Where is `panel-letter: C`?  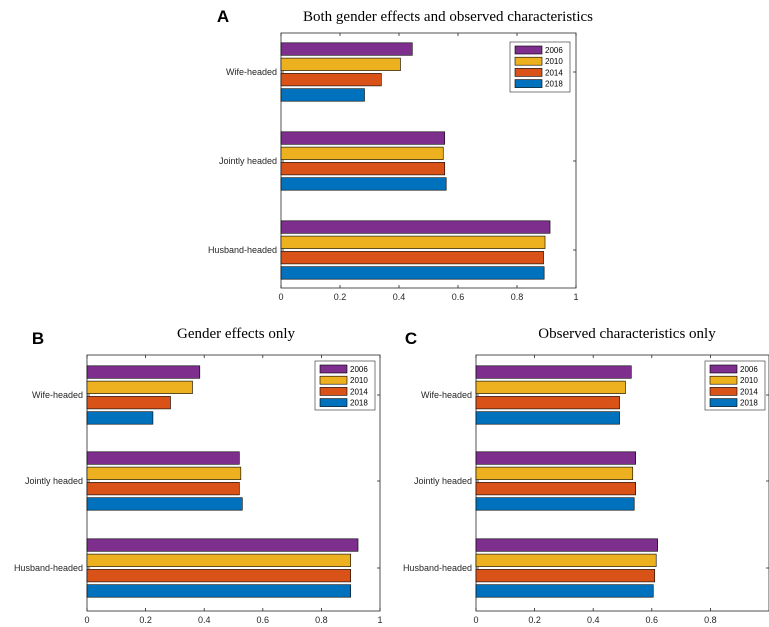
panel-letter: C is located at coordinates (411, 338).